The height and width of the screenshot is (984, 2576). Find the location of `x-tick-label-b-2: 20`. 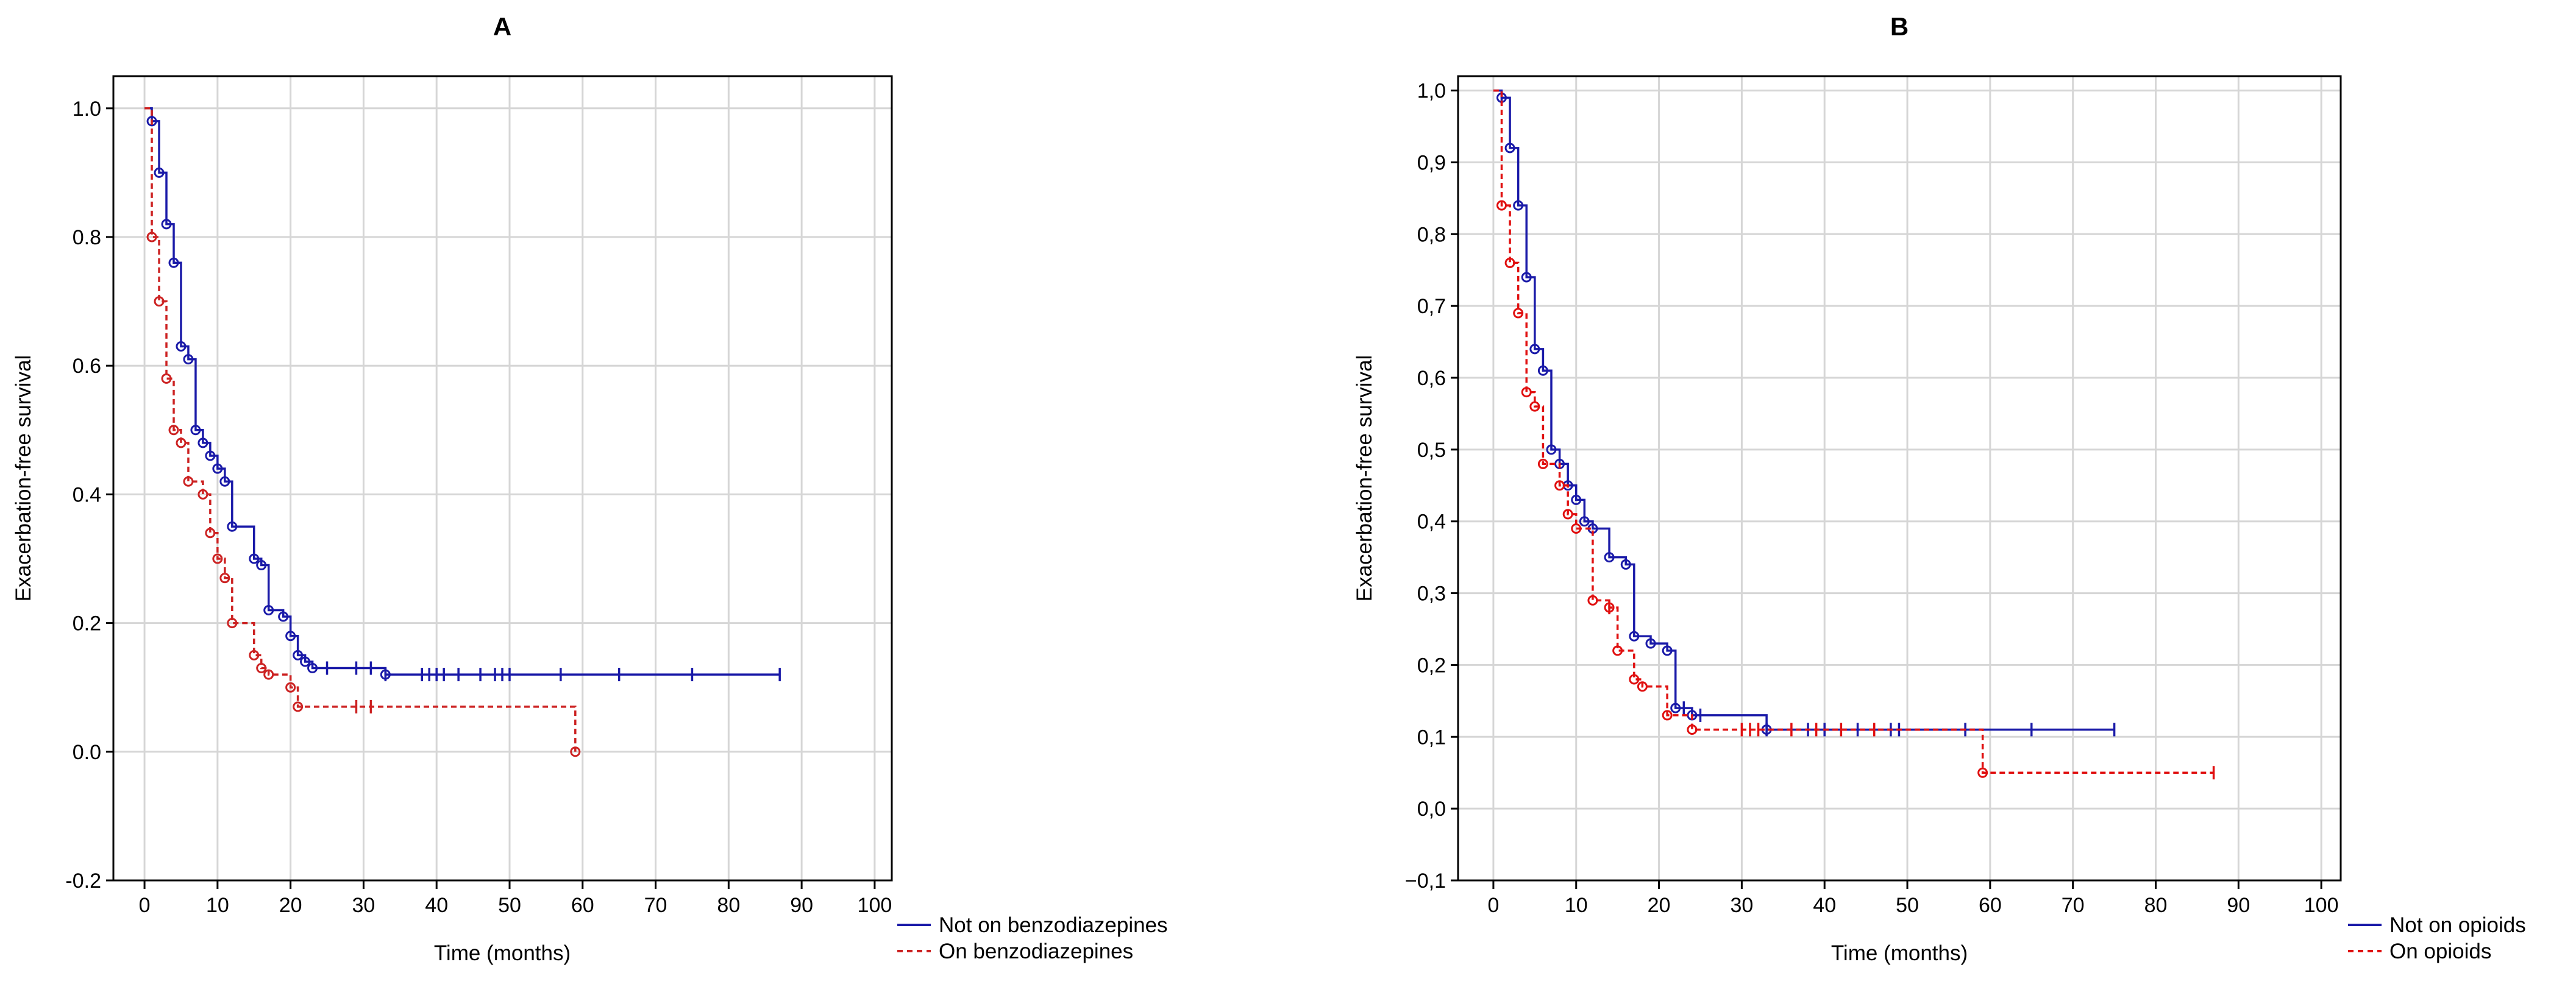

x-tick-label-b-2: 20 is located at coordinates (1659, 905).